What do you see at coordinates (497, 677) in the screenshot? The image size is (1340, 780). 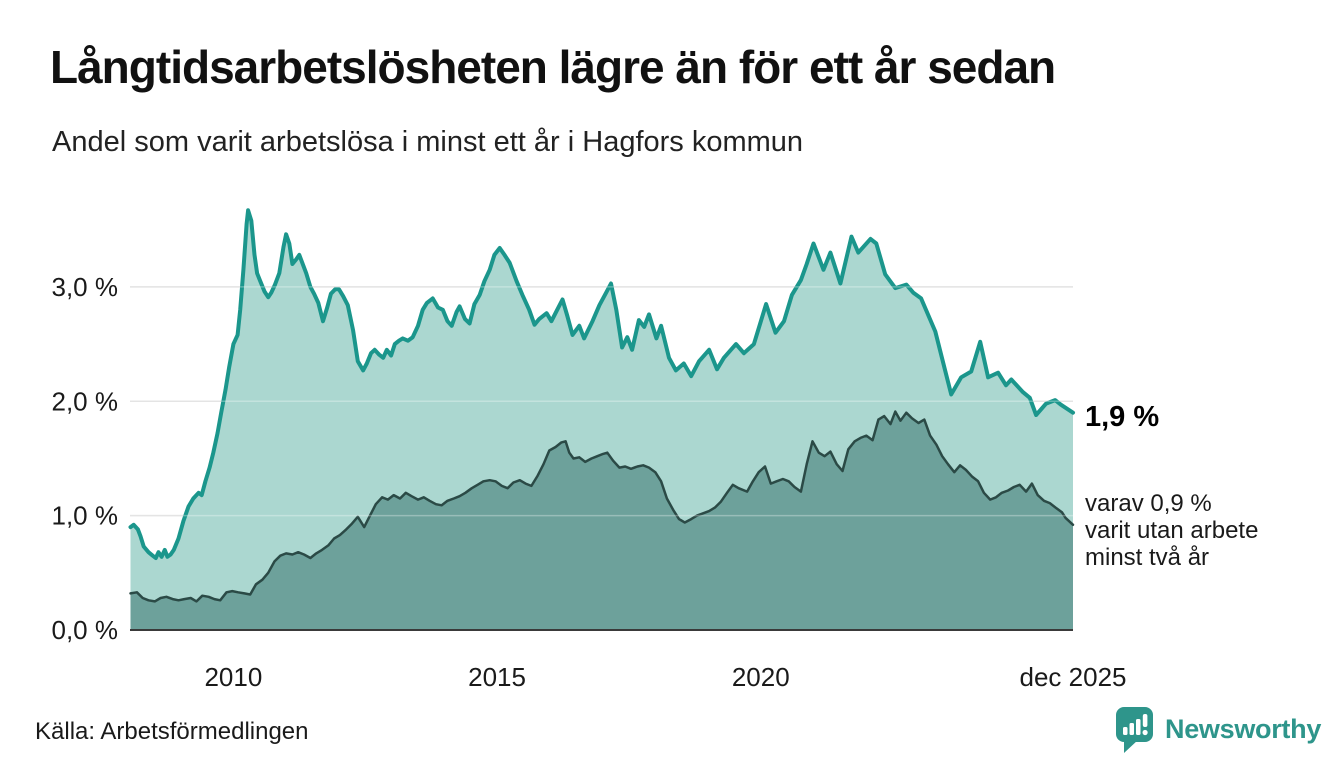 I see `x-tick-label: 2015` at bounding box center [497, 677].